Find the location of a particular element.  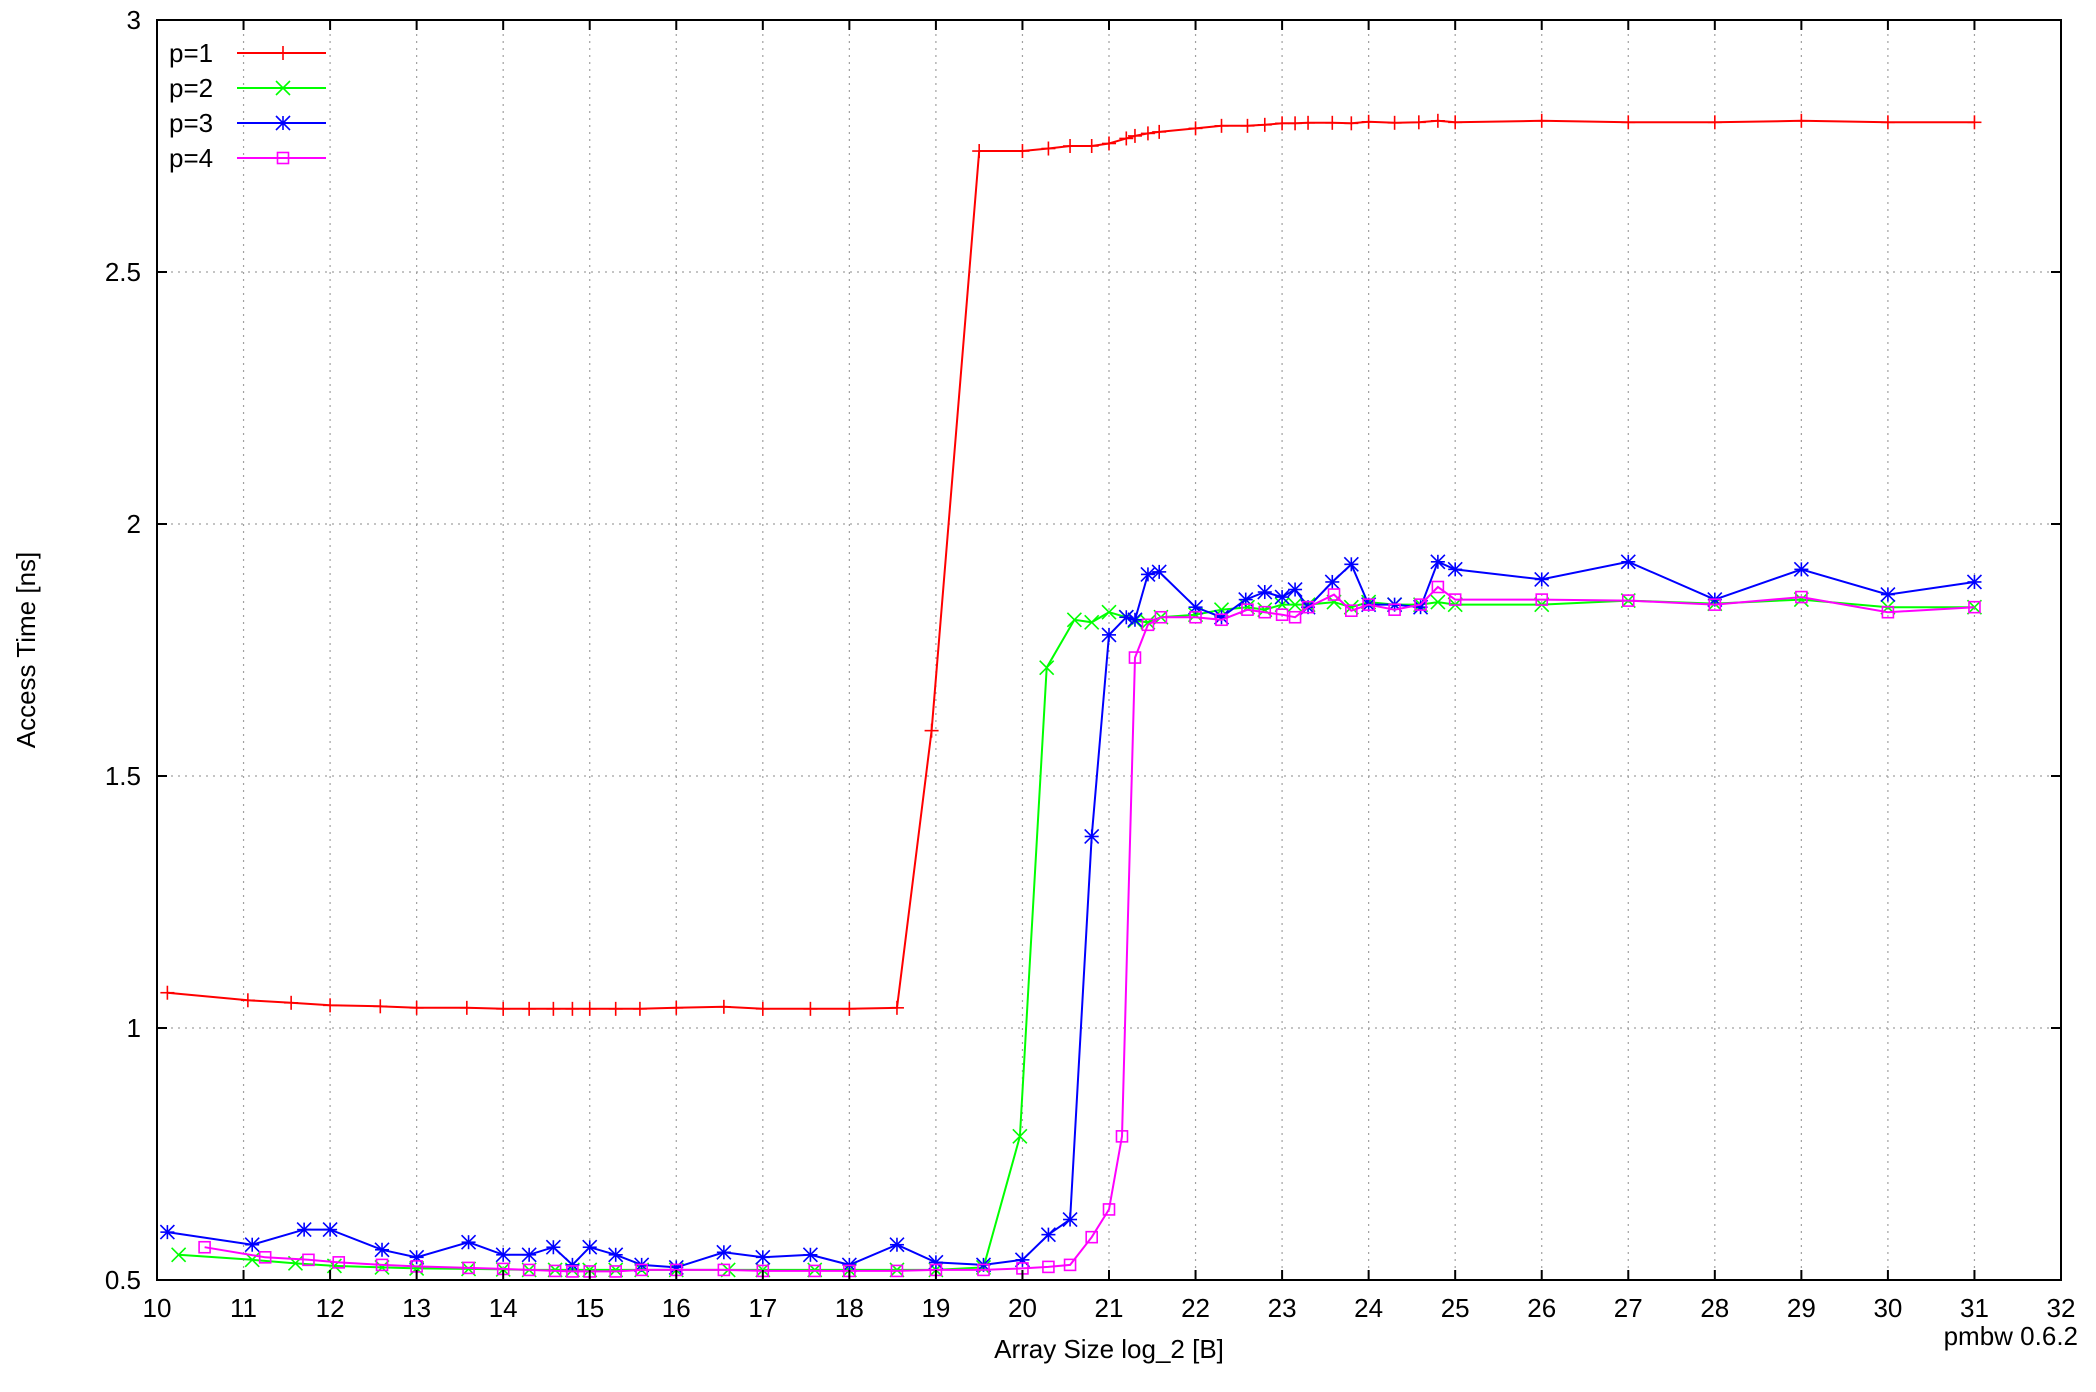

legend-item: p=4 is located at coordinates (247, 158).